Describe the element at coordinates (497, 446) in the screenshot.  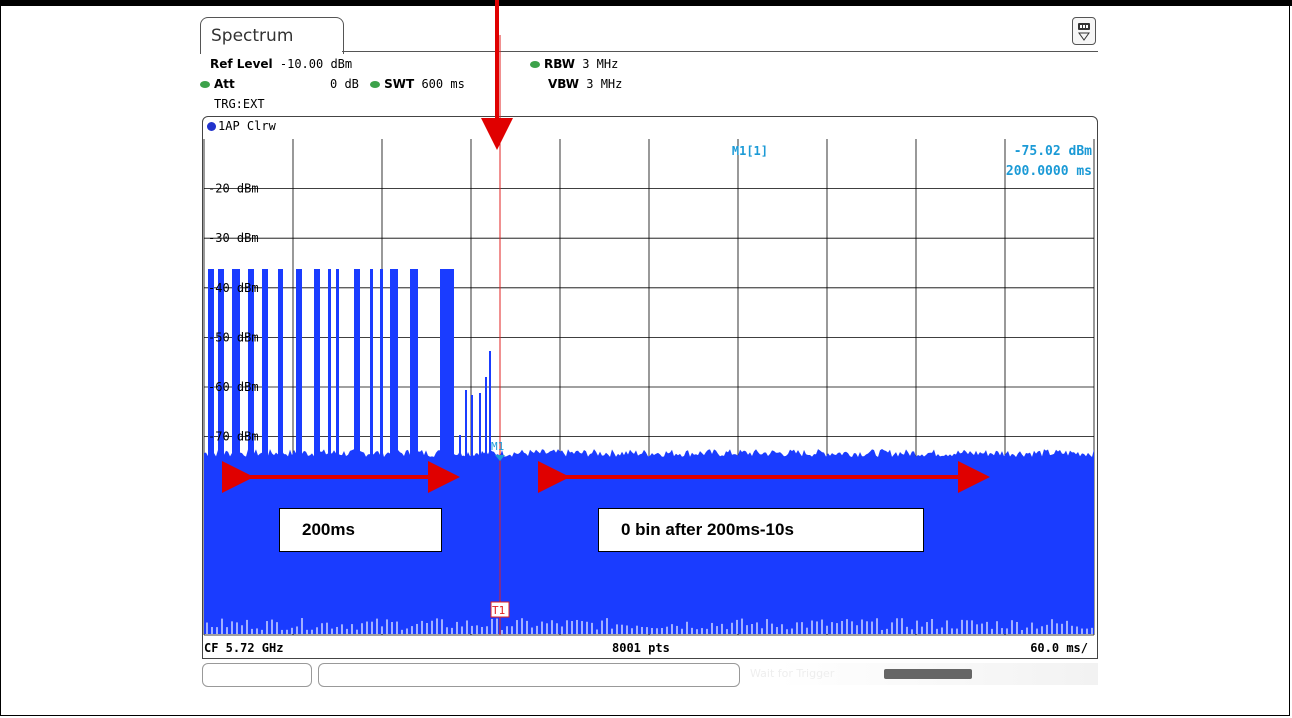
I see `marker-m1-plot-label: M1` at that location.